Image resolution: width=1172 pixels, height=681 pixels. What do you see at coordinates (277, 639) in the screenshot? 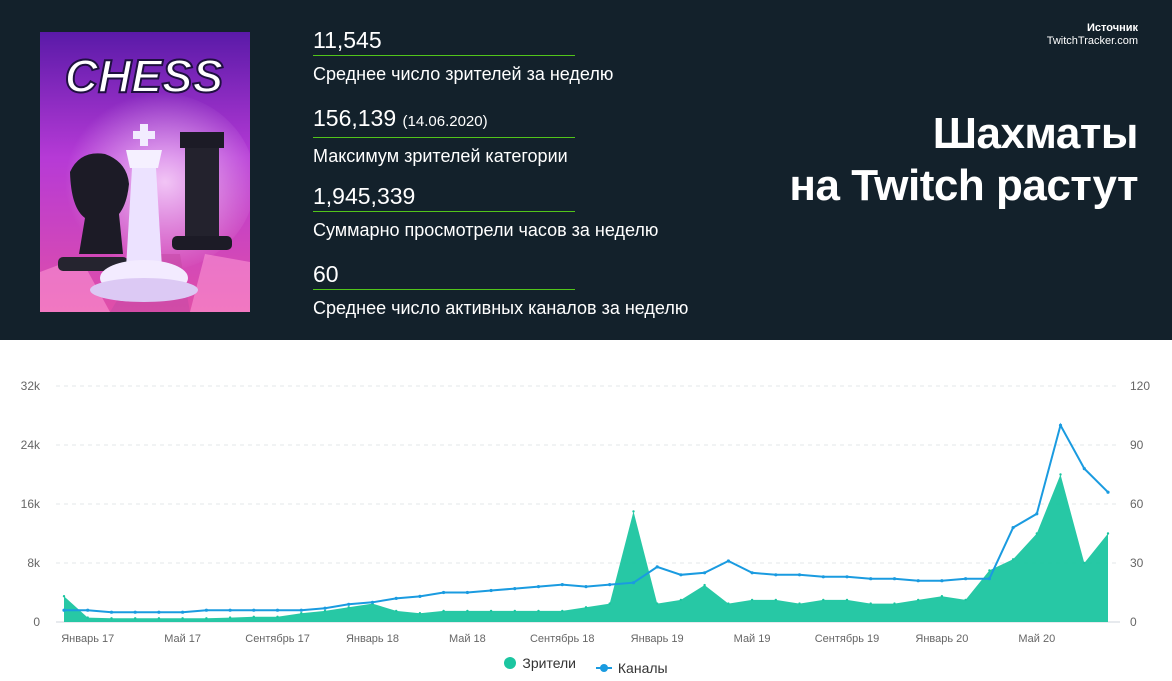
I see `x-tick-label: Сентябрь 17` at bounding box center [277, 639].